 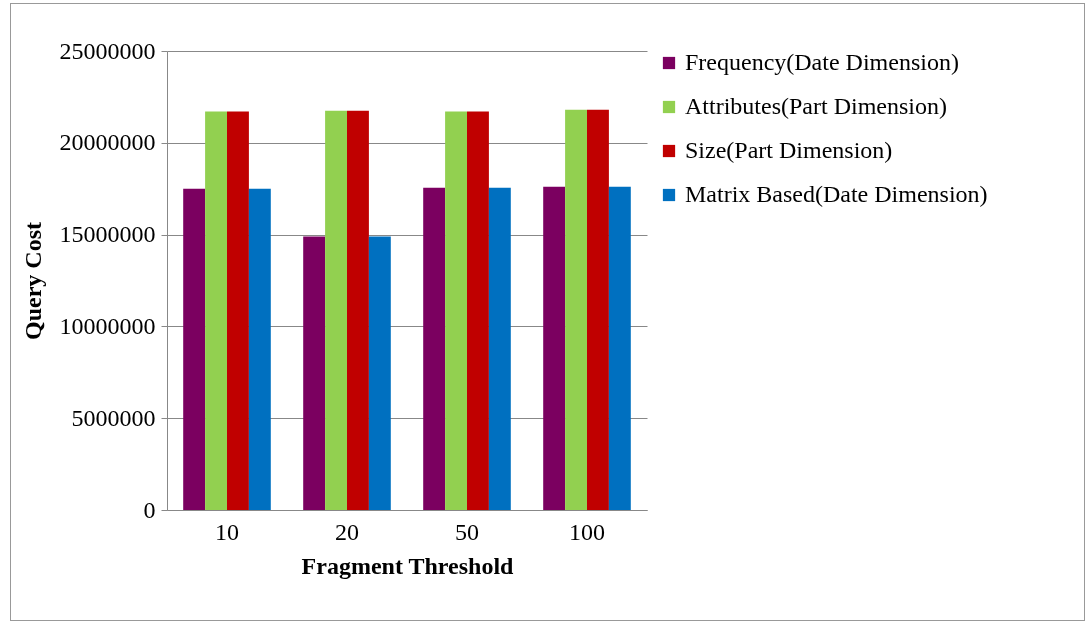 What do you see at coordinates (836, 194) in the screenshot?
I see `legend-label: Matrix Based(Date Dimension)` at bounding box center [836, 194].